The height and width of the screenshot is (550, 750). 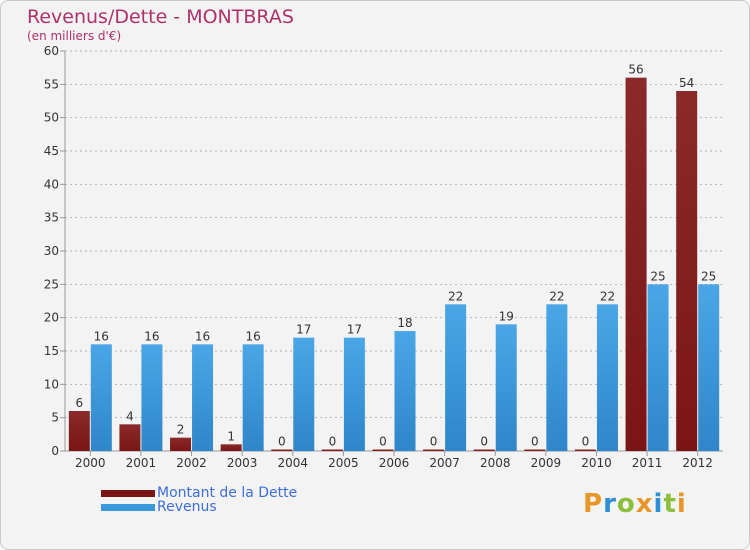 What do you see at coordinates (51, 318) in the screenshot?
I see `y-tick-label: 20` at bounding box center [51, 318].